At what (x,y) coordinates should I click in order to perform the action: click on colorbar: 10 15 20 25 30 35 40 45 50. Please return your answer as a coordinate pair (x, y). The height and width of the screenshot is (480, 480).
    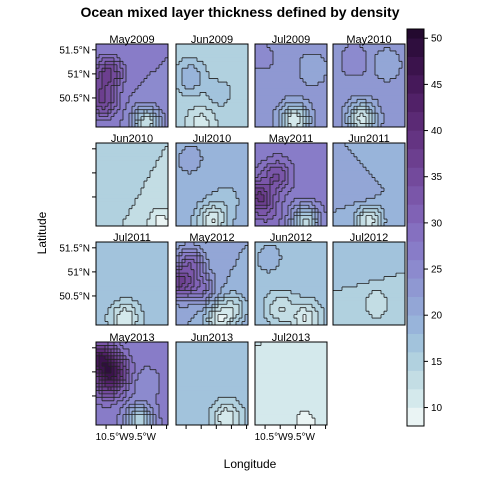
    Looking at the image, I should click on (424, 227).